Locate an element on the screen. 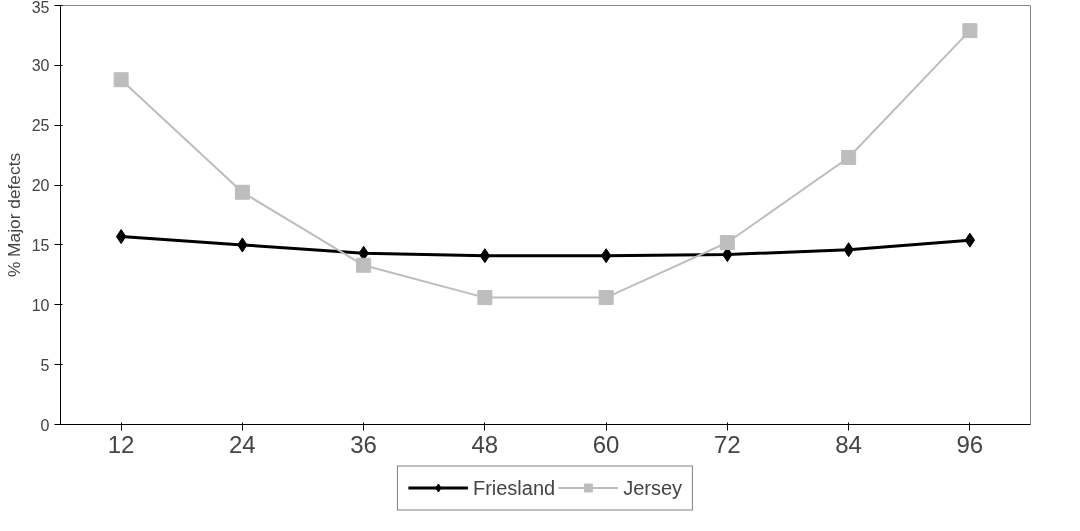  x-tick-label: 48 is located at coordinates (485, 444).